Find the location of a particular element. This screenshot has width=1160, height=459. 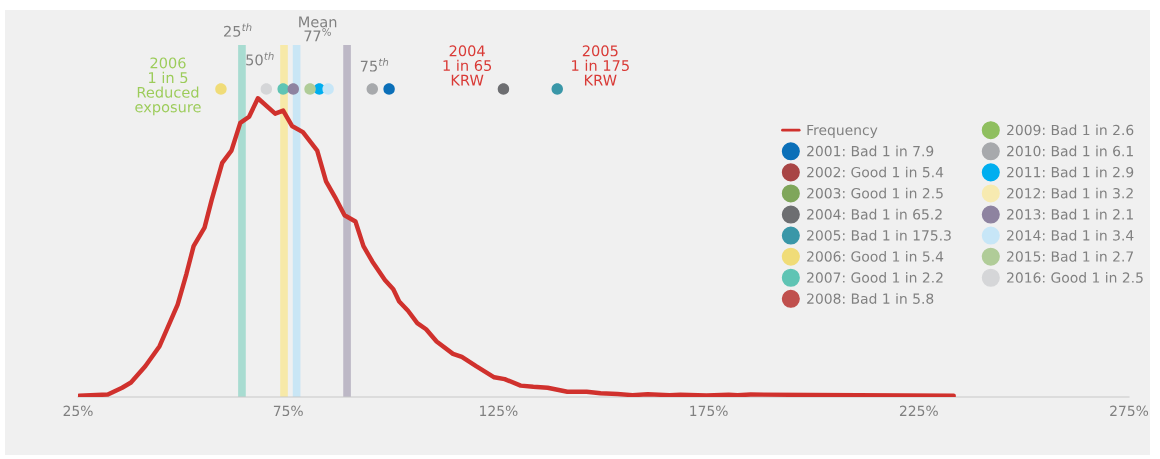

ref-line-label: 75$^{th}$ is located at coordinates (374, 65).